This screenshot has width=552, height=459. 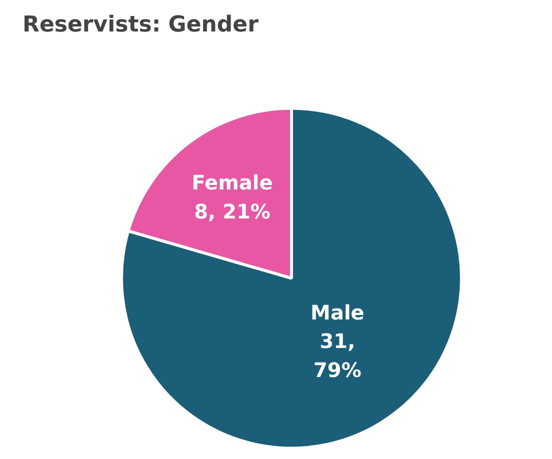 What do you see at coordinates (140, 25) in the screenshot?
I see `chart-title: Reservists: Gender` at bounding box center [140, 25].